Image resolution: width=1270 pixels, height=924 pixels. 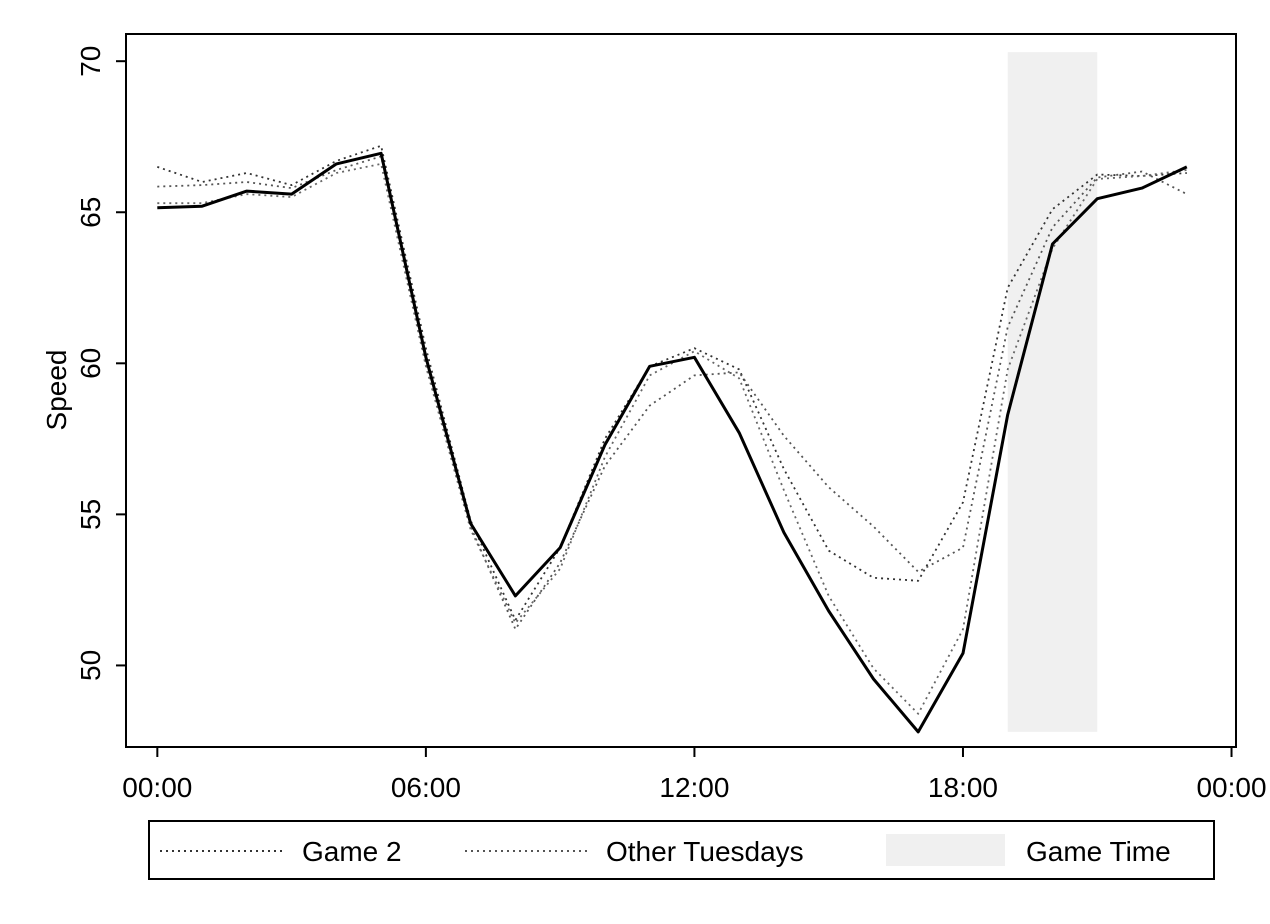 What do you see at coordinates (1098, 851) in the screenshot?
I see `legend-label-game-time: Game Time` at bounding box center [1098, 851].